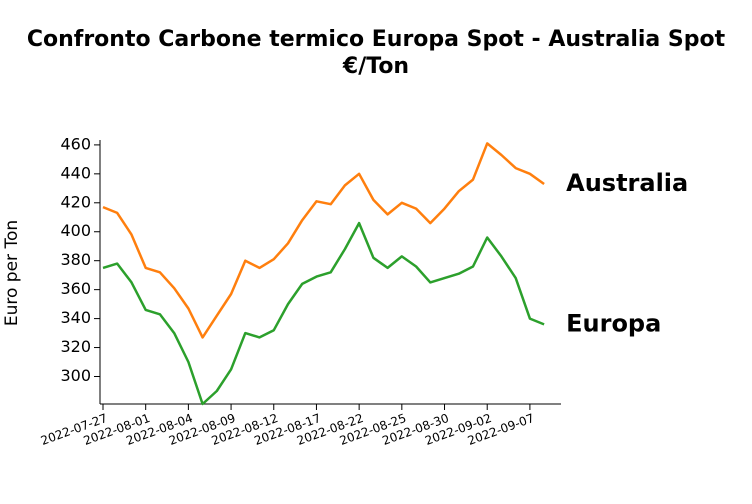 The image size is (752, 504). Describe the element at coordinates (375, 66) in the screenshot. I see `chart-title: €/Ton` at that location.